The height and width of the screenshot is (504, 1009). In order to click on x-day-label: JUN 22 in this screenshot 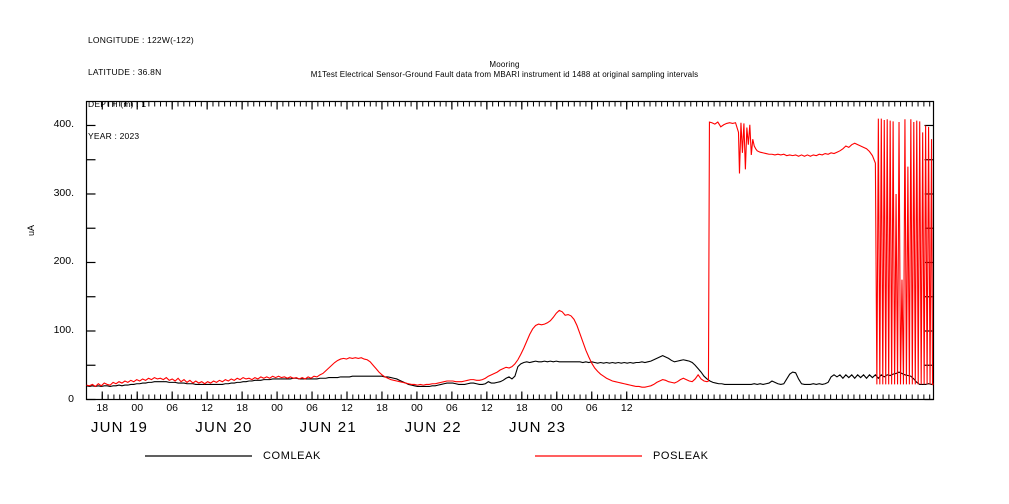, I will do `click(433, 427)`.